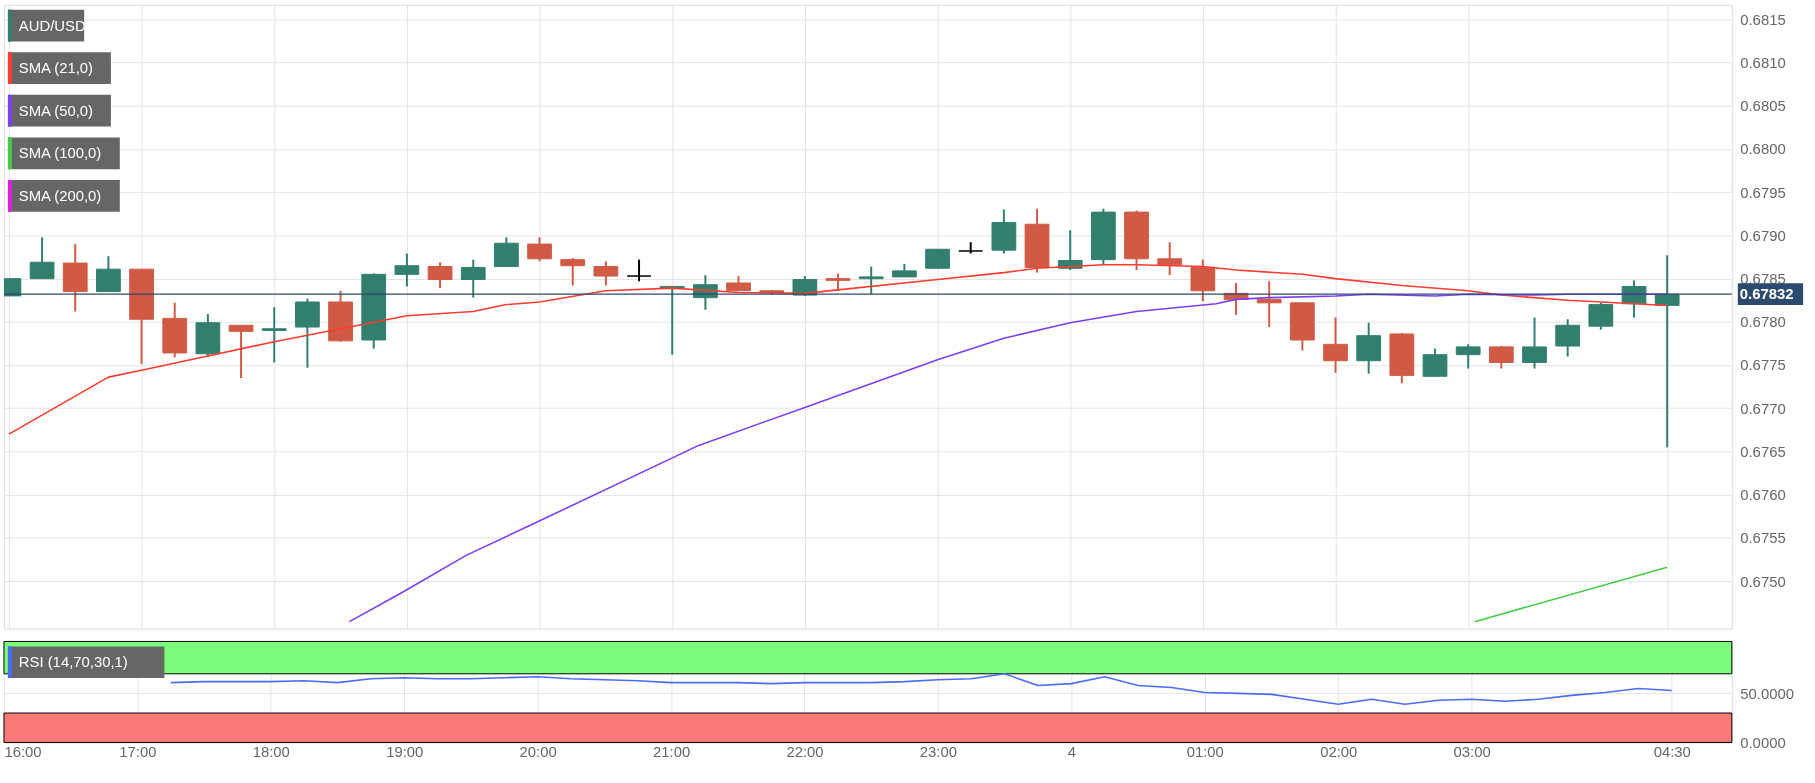  What do you see at coordinates (73, 662) in the screenshot?
I see `legend-label: RSI (14,70,30,1)` at bounding box center [73, 662].